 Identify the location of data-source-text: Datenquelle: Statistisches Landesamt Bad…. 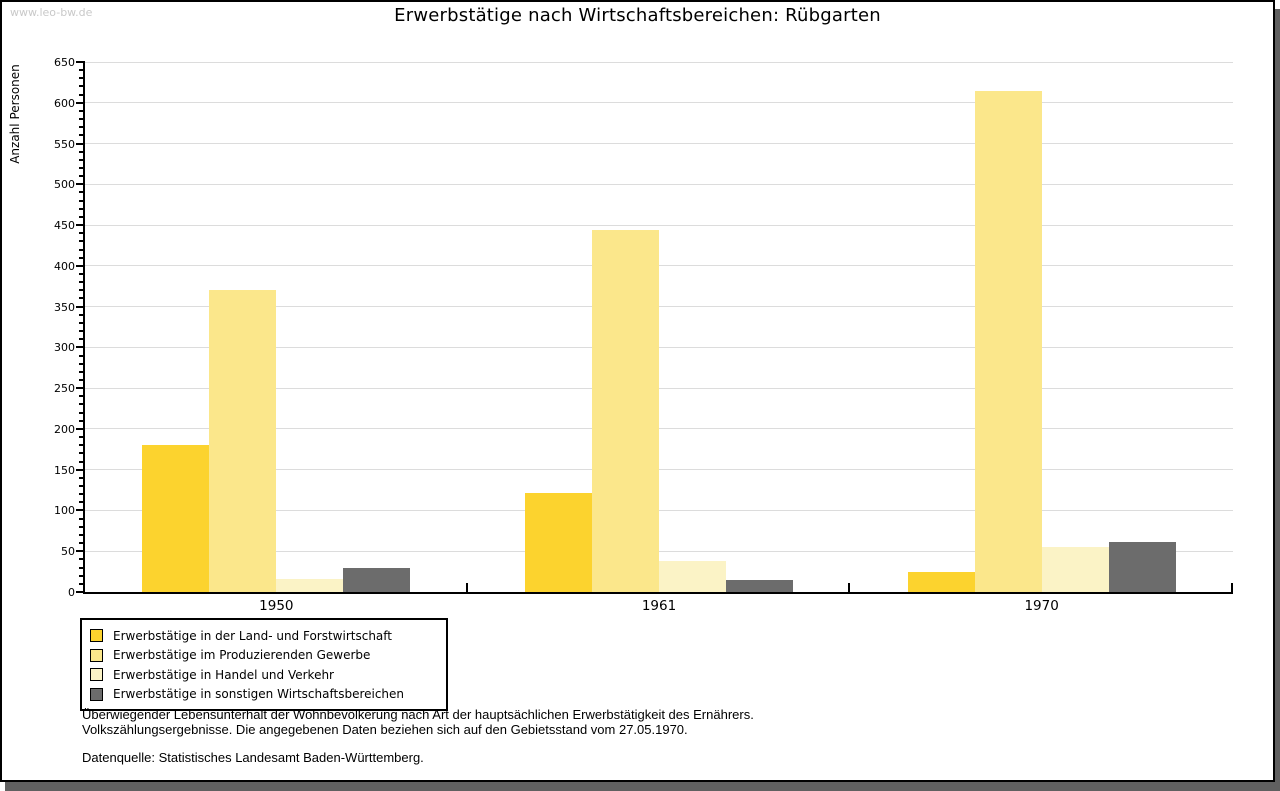
(253, 757).